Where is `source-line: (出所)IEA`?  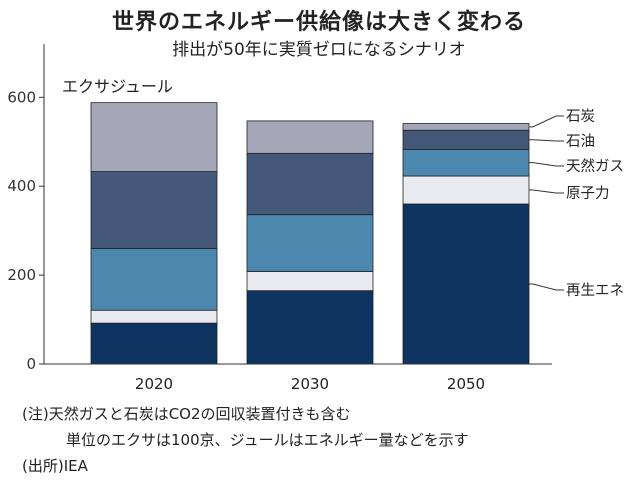 source-line: (出所)IEA is located at coordinates (55, 466).